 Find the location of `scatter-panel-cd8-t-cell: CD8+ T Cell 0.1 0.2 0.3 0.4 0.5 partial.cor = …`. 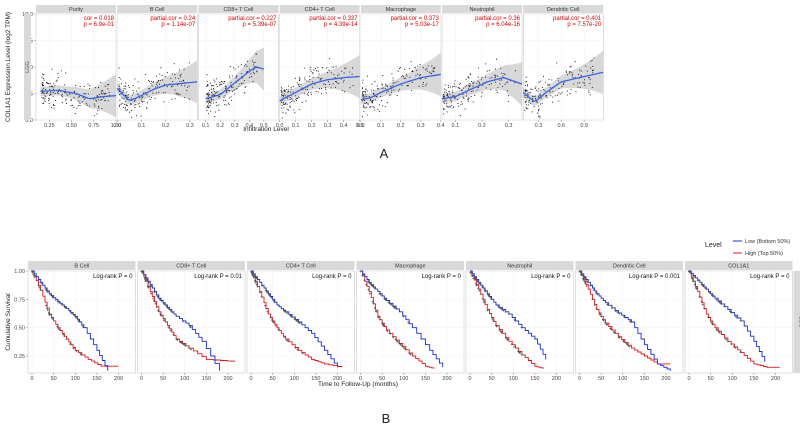

scatter-panel-cd8-t-cell: CD8+ T Cell 0.1 0.2 0.3 0.4 0.5 partial.cor = … is located at coordinates (238, 67).